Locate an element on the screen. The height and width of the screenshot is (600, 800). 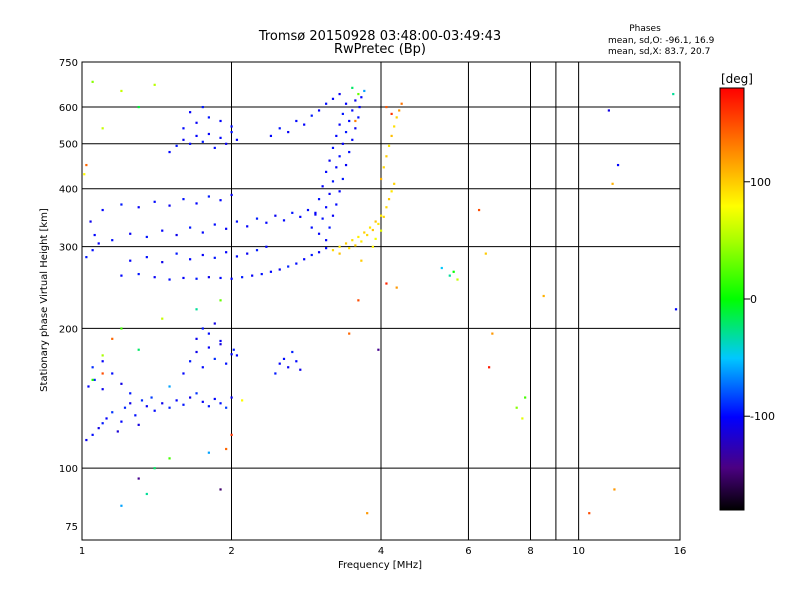
x-tick-label: 10 is located at coordinates (578, 551).